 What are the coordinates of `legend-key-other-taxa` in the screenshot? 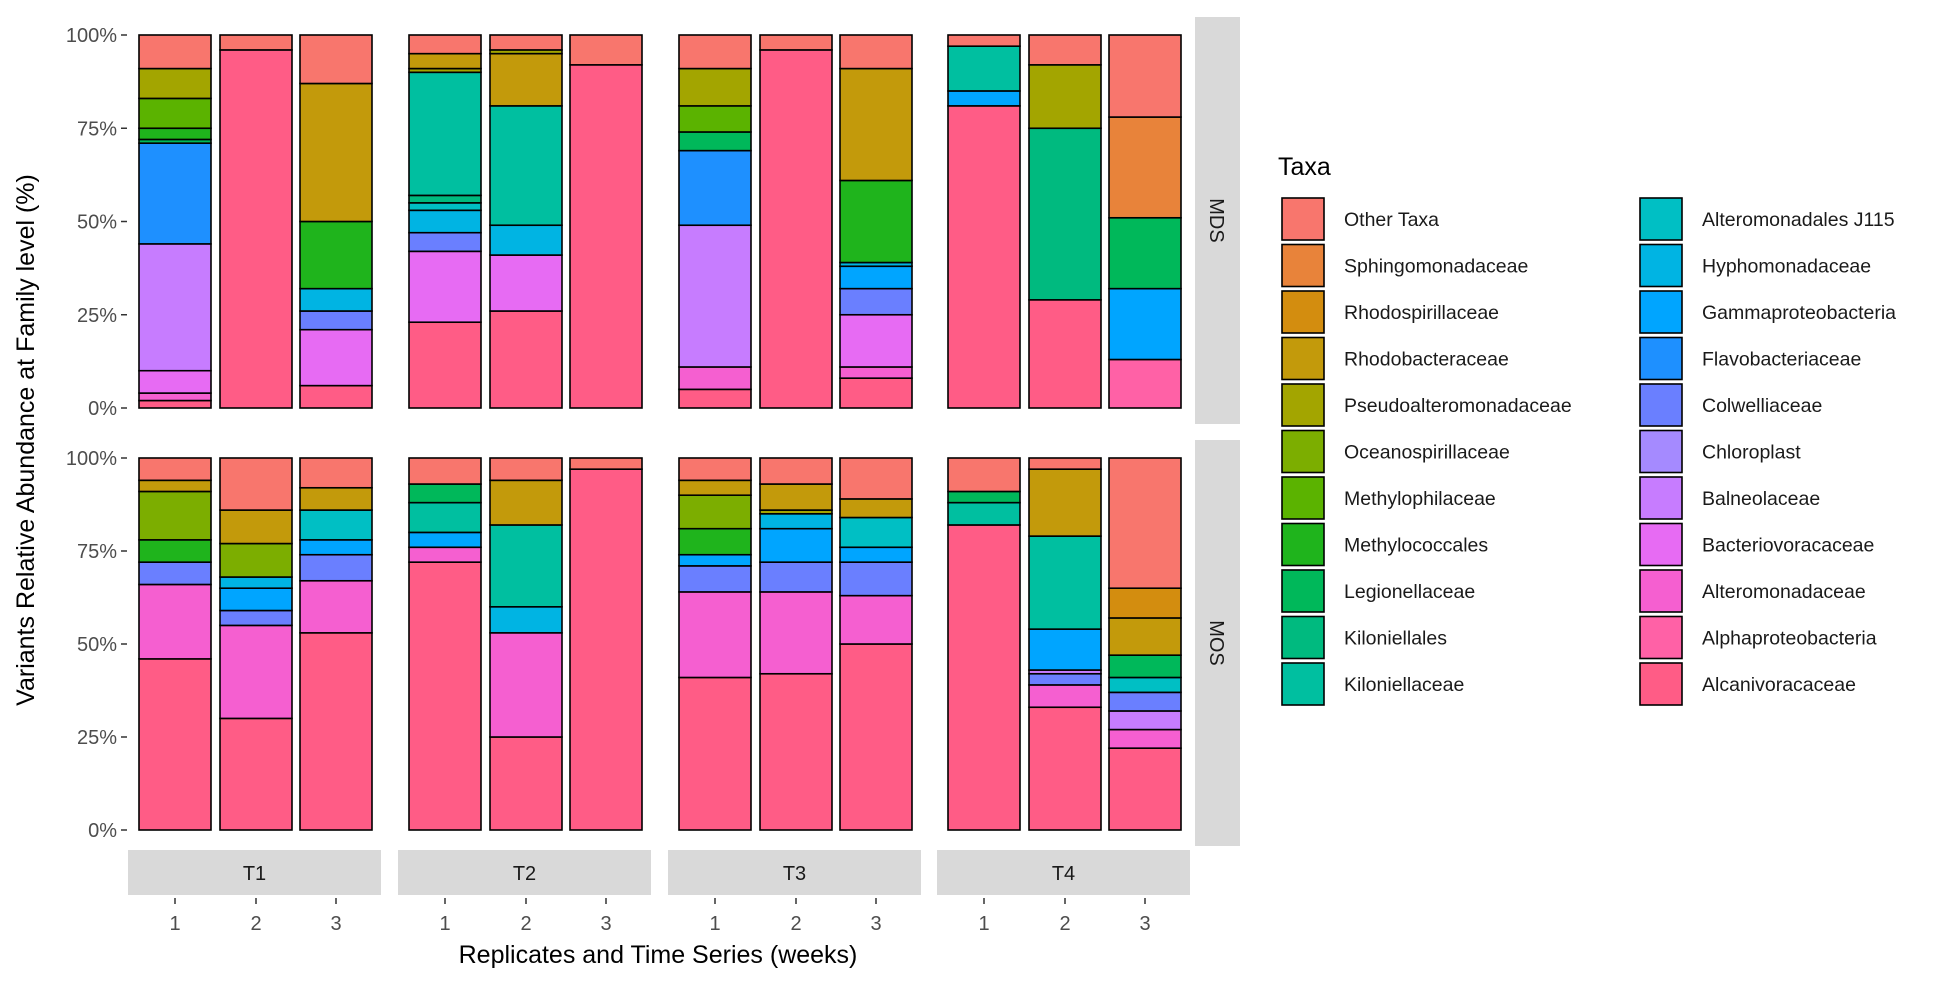 It's located at (1303, 219).